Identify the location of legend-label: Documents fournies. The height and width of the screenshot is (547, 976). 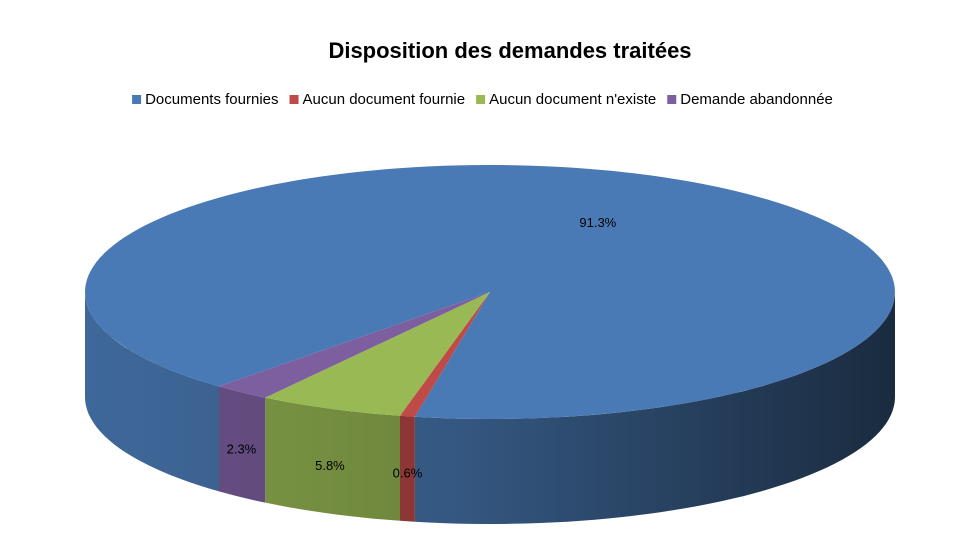
(211, 99).